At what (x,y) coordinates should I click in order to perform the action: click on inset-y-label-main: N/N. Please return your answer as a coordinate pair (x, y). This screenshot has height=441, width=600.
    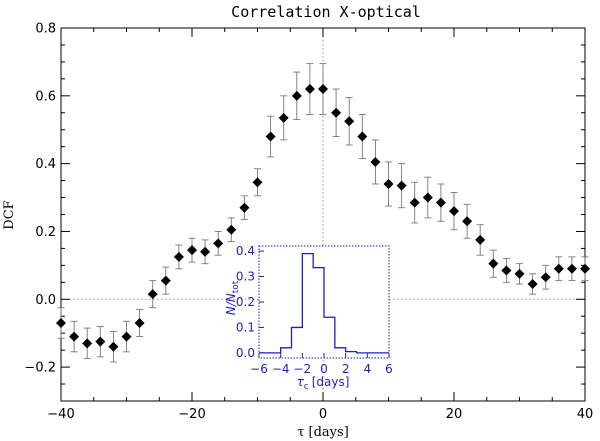
    Looking at the image, I should click on (231, 304).